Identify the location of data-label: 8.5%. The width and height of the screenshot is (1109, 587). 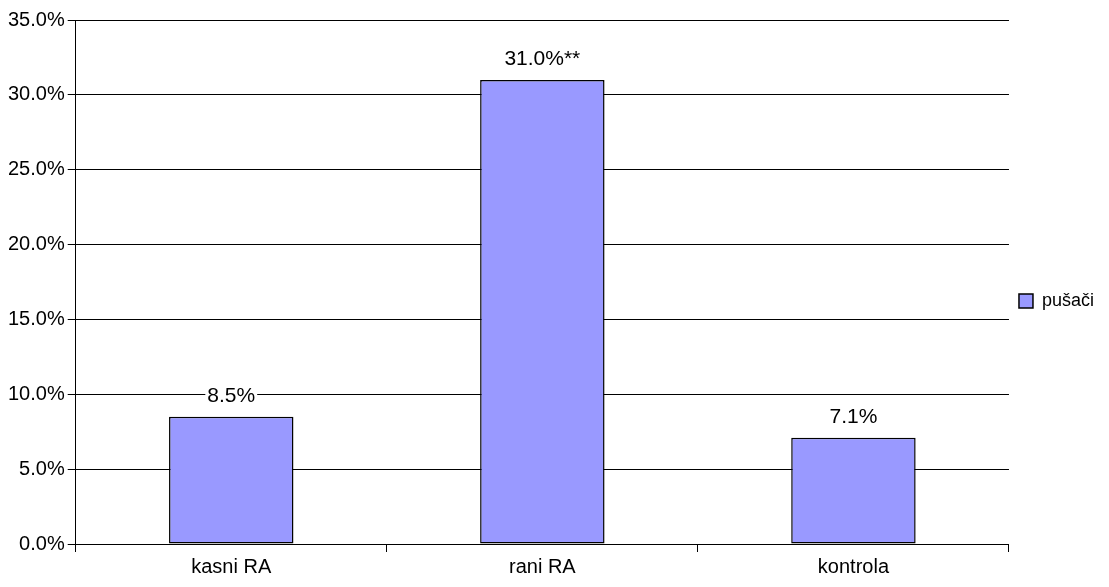
(231, 395).